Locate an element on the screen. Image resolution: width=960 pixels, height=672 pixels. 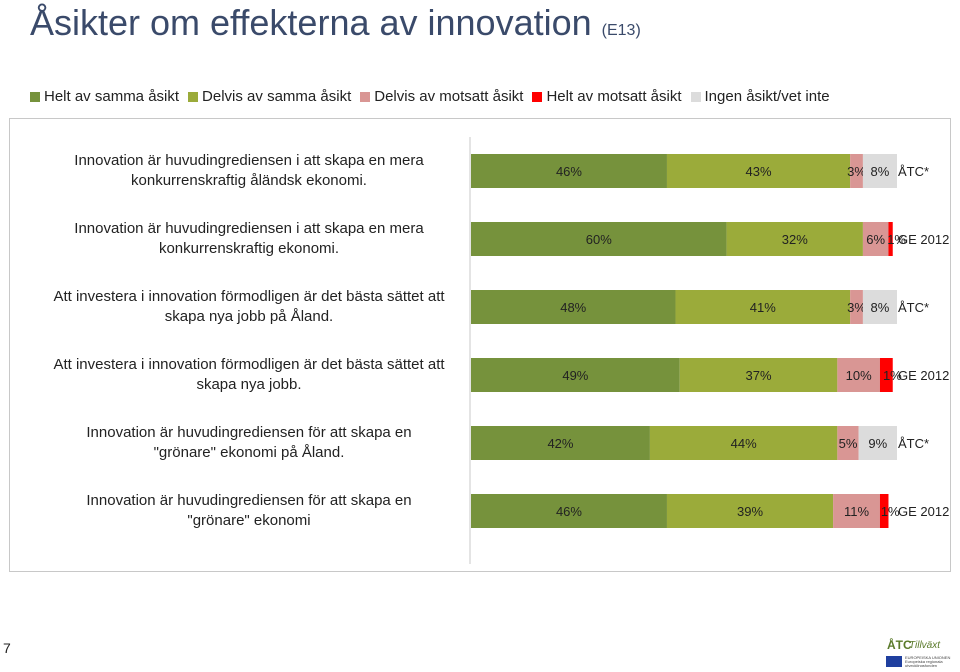
legend-label: Helt av motsatt åsikt is located at coordinates (614, 96).